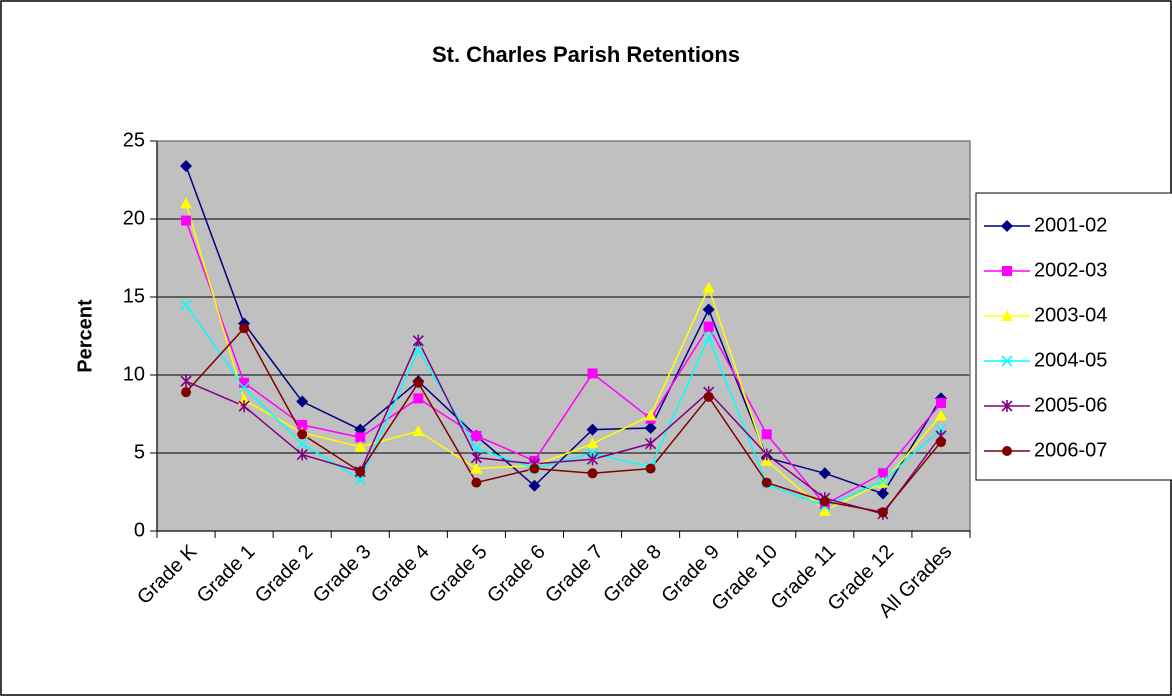 The image size is (1172, 696). What do you see at coordinates (1070, 270) in the screenshot?
I see `legend-label: 2002-03` at bounding box center [1070, 270].